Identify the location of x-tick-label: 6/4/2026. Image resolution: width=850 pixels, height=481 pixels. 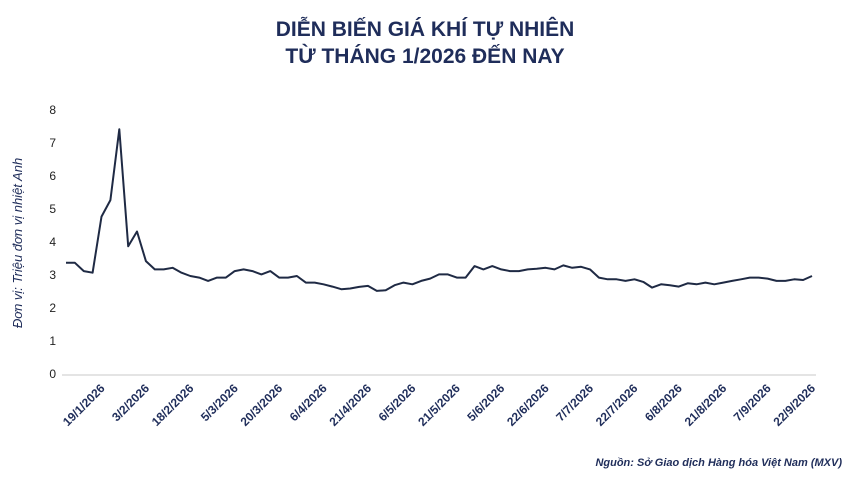
(308, 402).